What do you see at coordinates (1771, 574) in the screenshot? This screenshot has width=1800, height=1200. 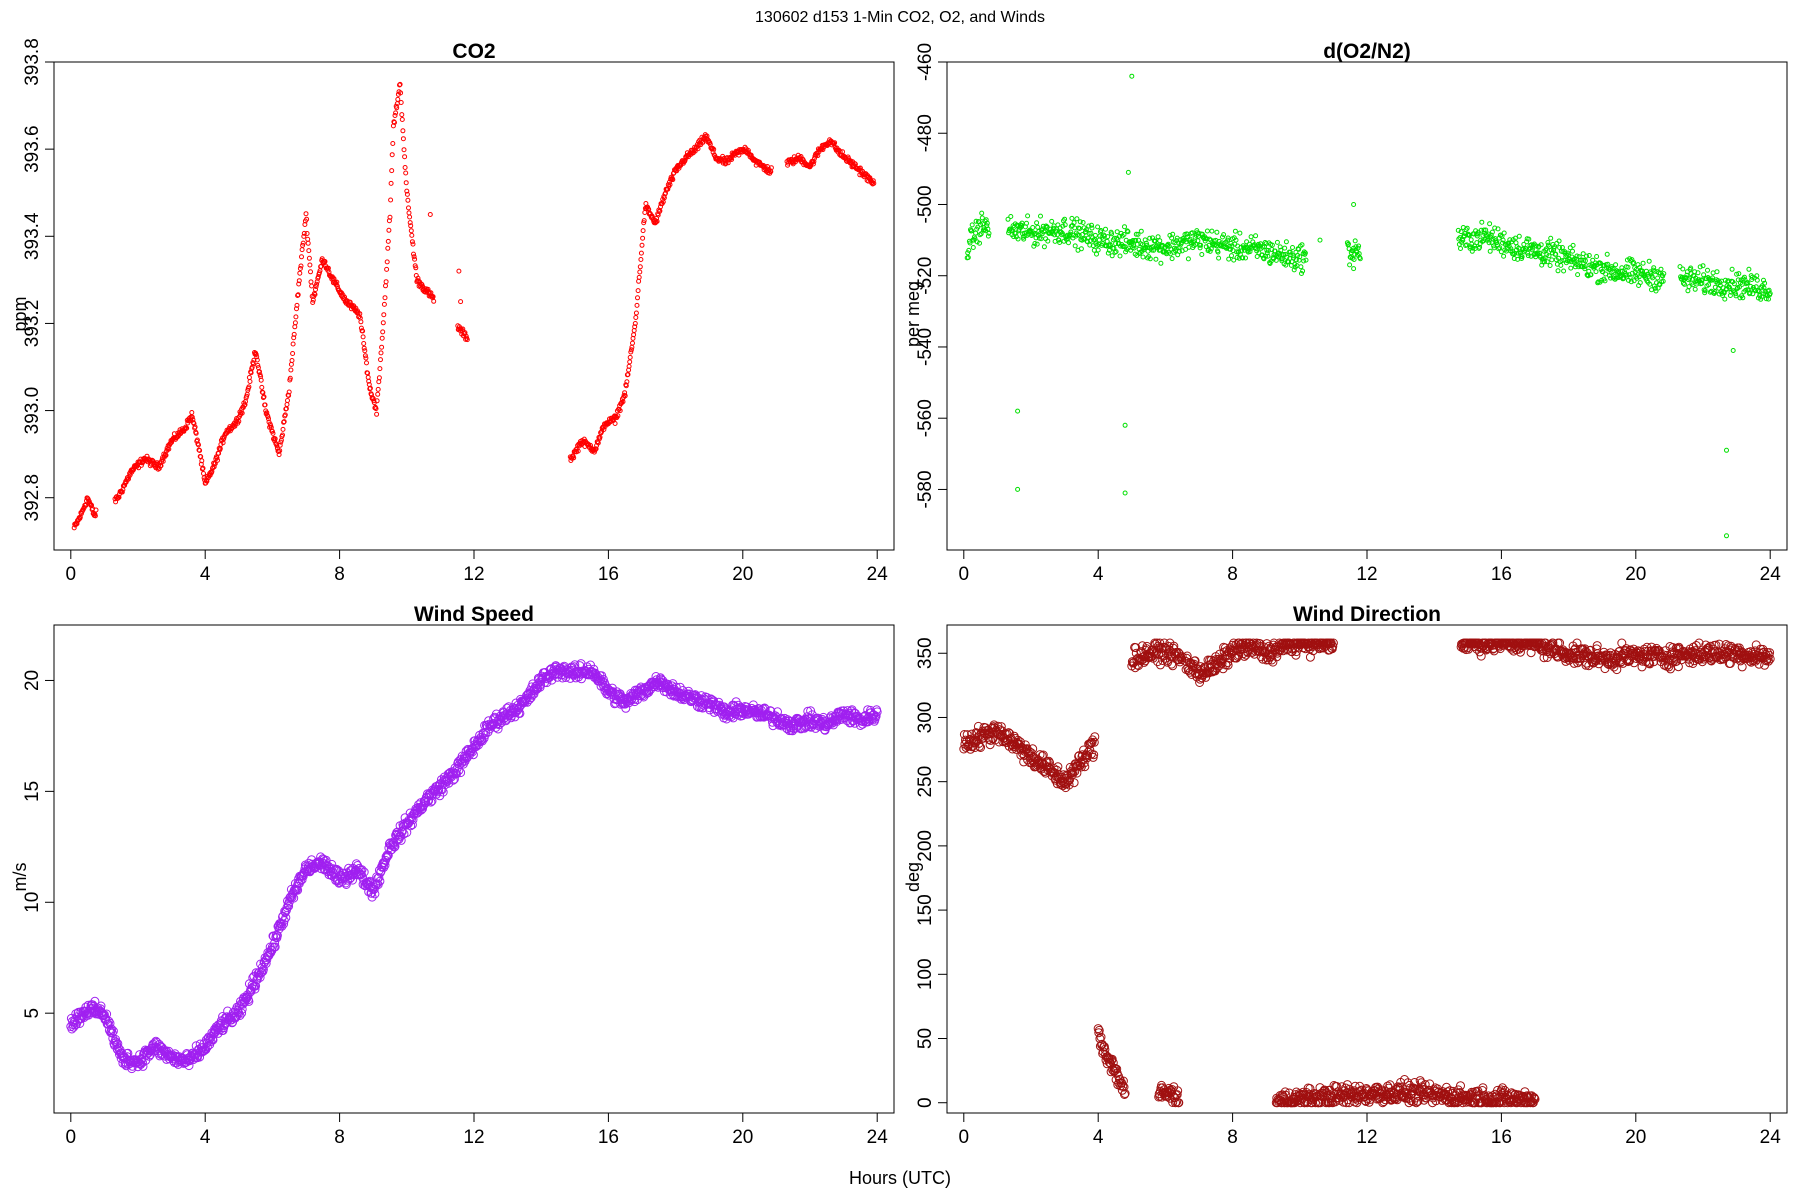 I see `o2-x-tick-label: 24` at bounding box center [1771, 574].